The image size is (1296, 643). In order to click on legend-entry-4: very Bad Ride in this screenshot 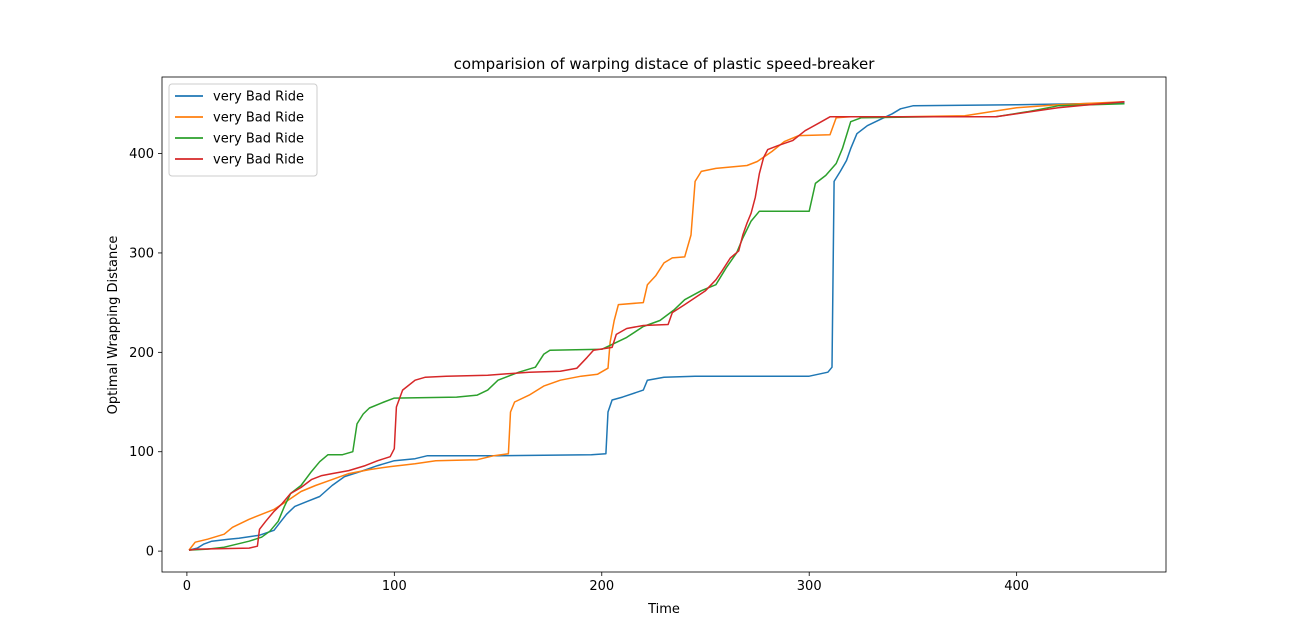, I will do `click(258, 160)`.